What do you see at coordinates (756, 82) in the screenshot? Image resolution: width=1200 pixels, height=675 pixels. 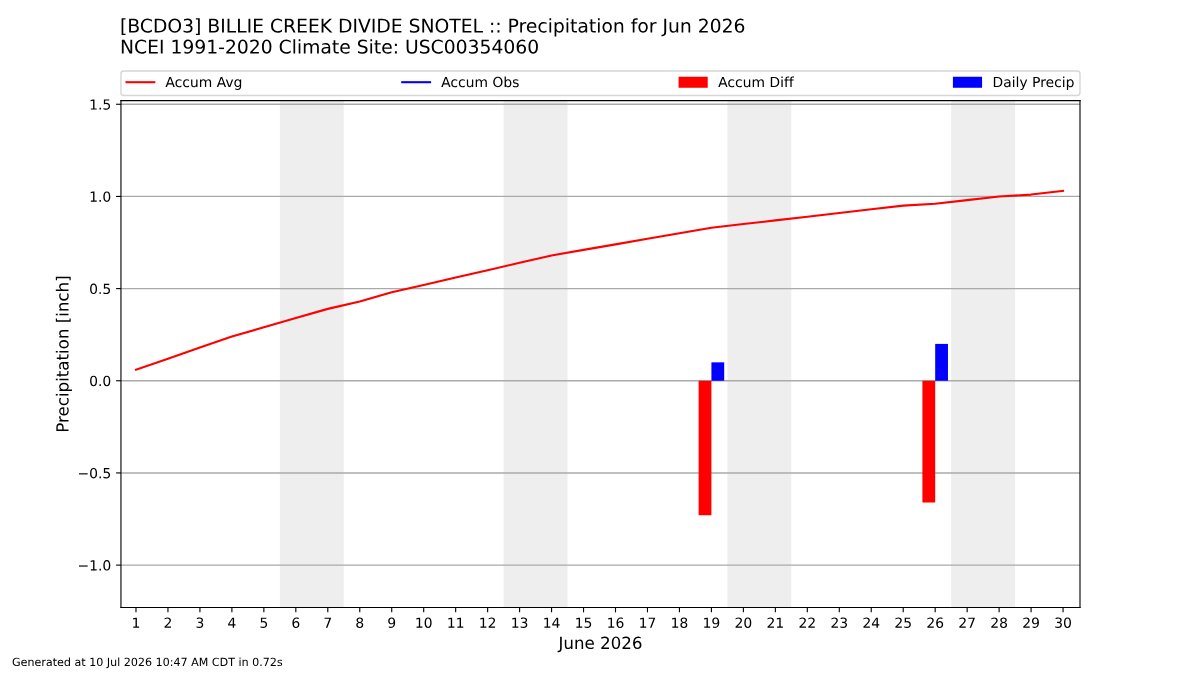 I see `legend-label: Accum Diff` at bounding box center [756, 82].